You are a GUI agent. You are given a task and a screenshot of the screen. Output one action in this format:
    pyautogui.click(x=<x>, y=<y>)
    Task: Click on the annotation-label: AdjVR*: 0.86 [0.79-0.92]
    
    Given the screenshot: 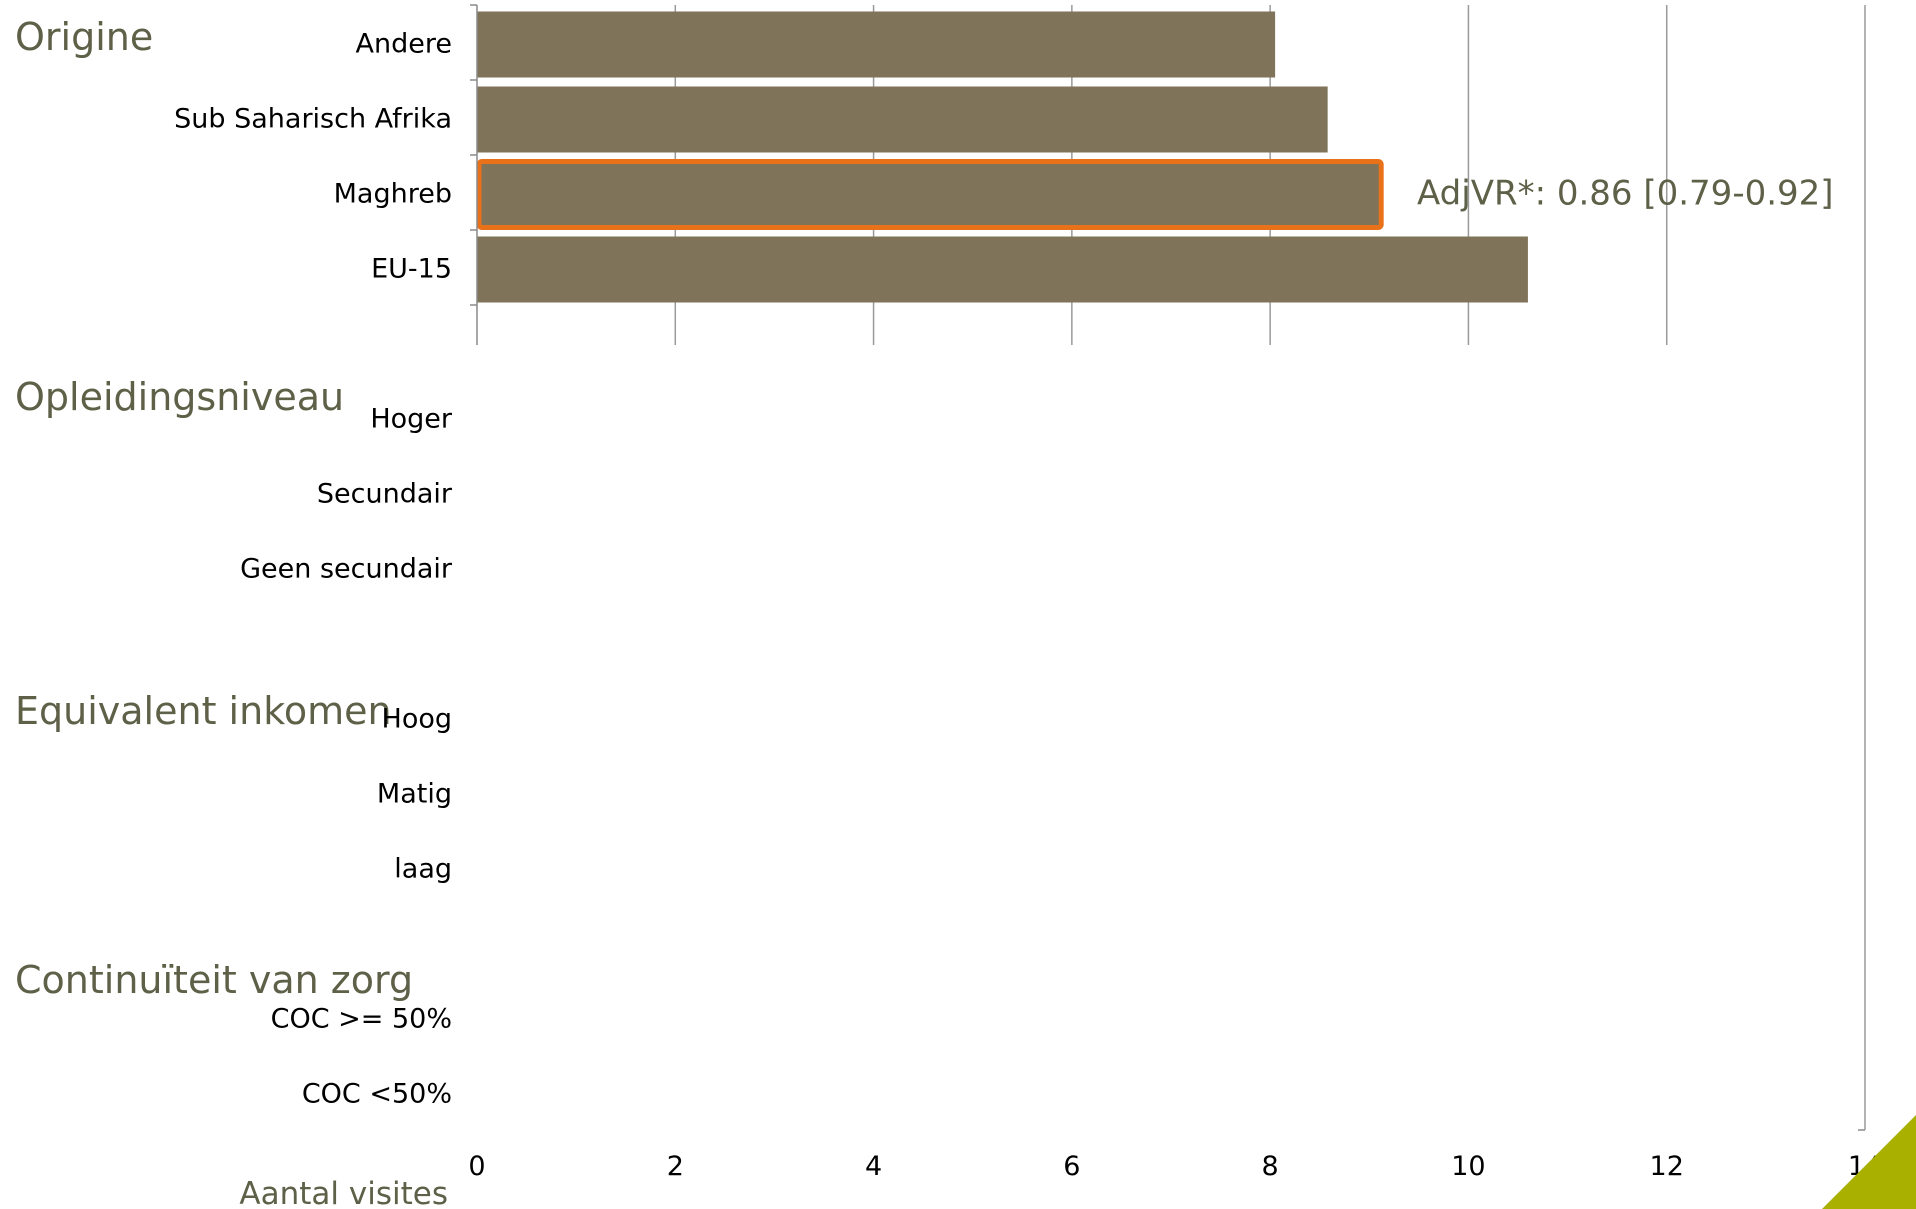 What is the action you would take?
    pyautogui.click(x=1625, y=194)
    